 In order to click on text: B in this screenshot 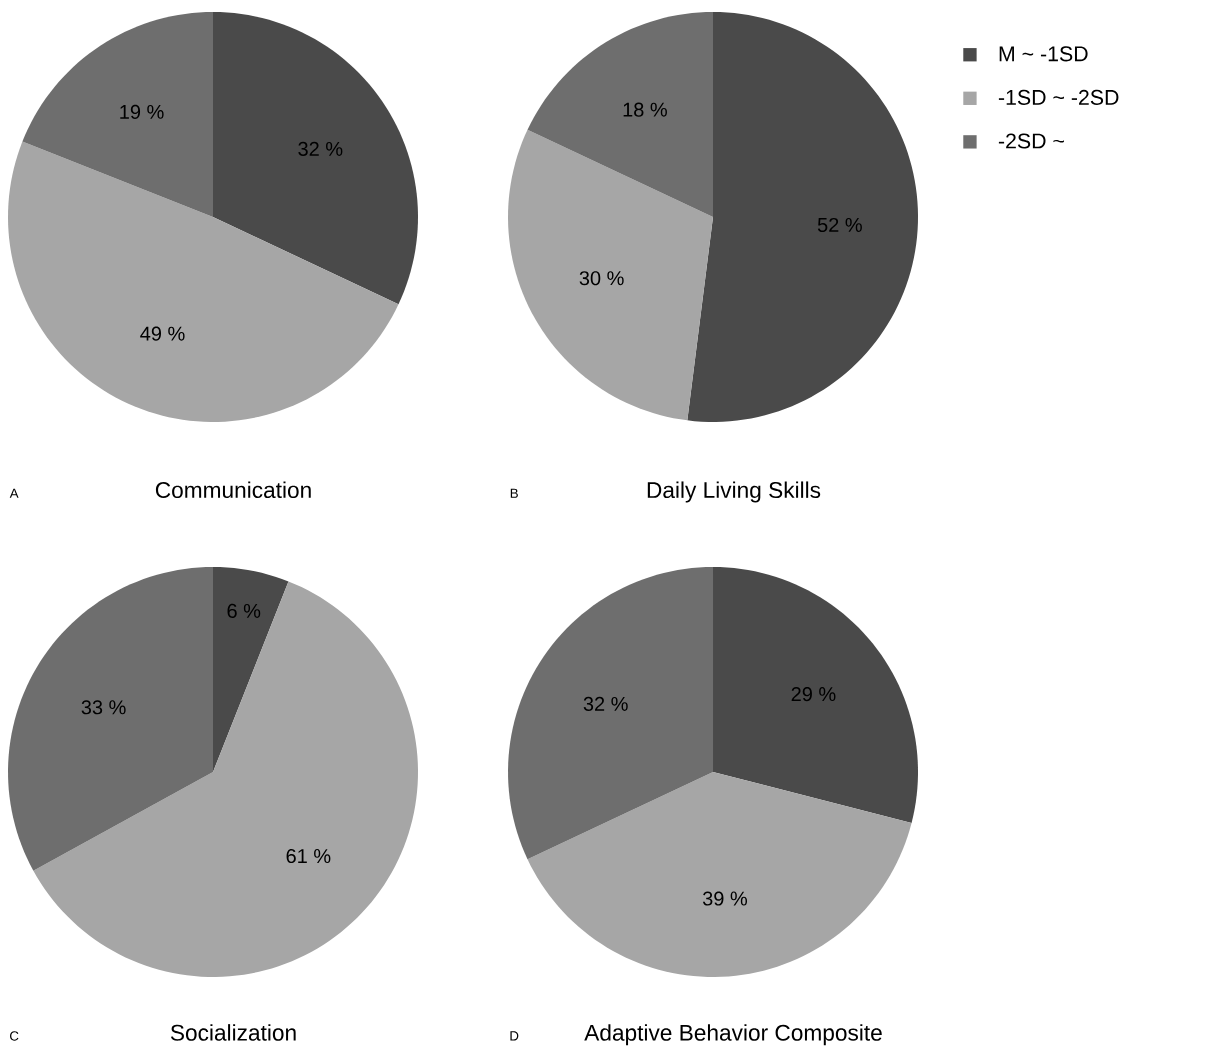, I will do `click(514, 493)`.